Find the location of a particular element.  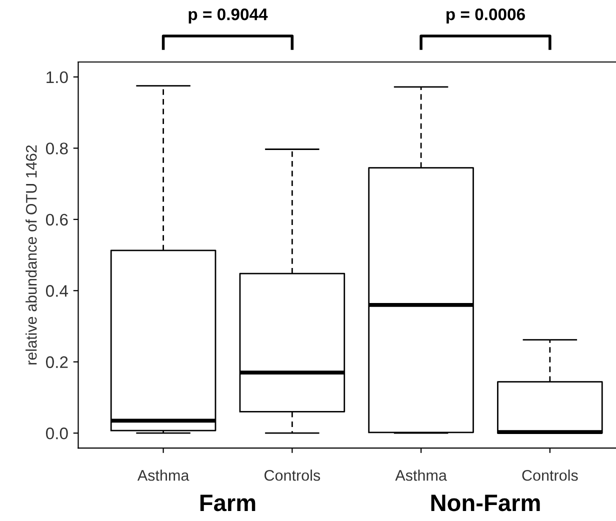

text: p = 0.0006 is located at coordinates (485, 16).